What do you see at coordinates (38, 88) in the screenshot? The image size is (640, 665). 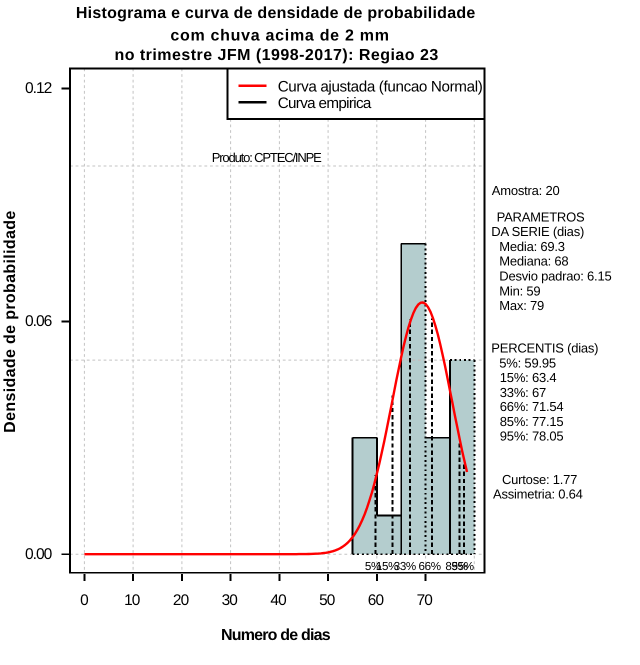 I see `svg-text: 0.12` at bounding box center [38, 88].